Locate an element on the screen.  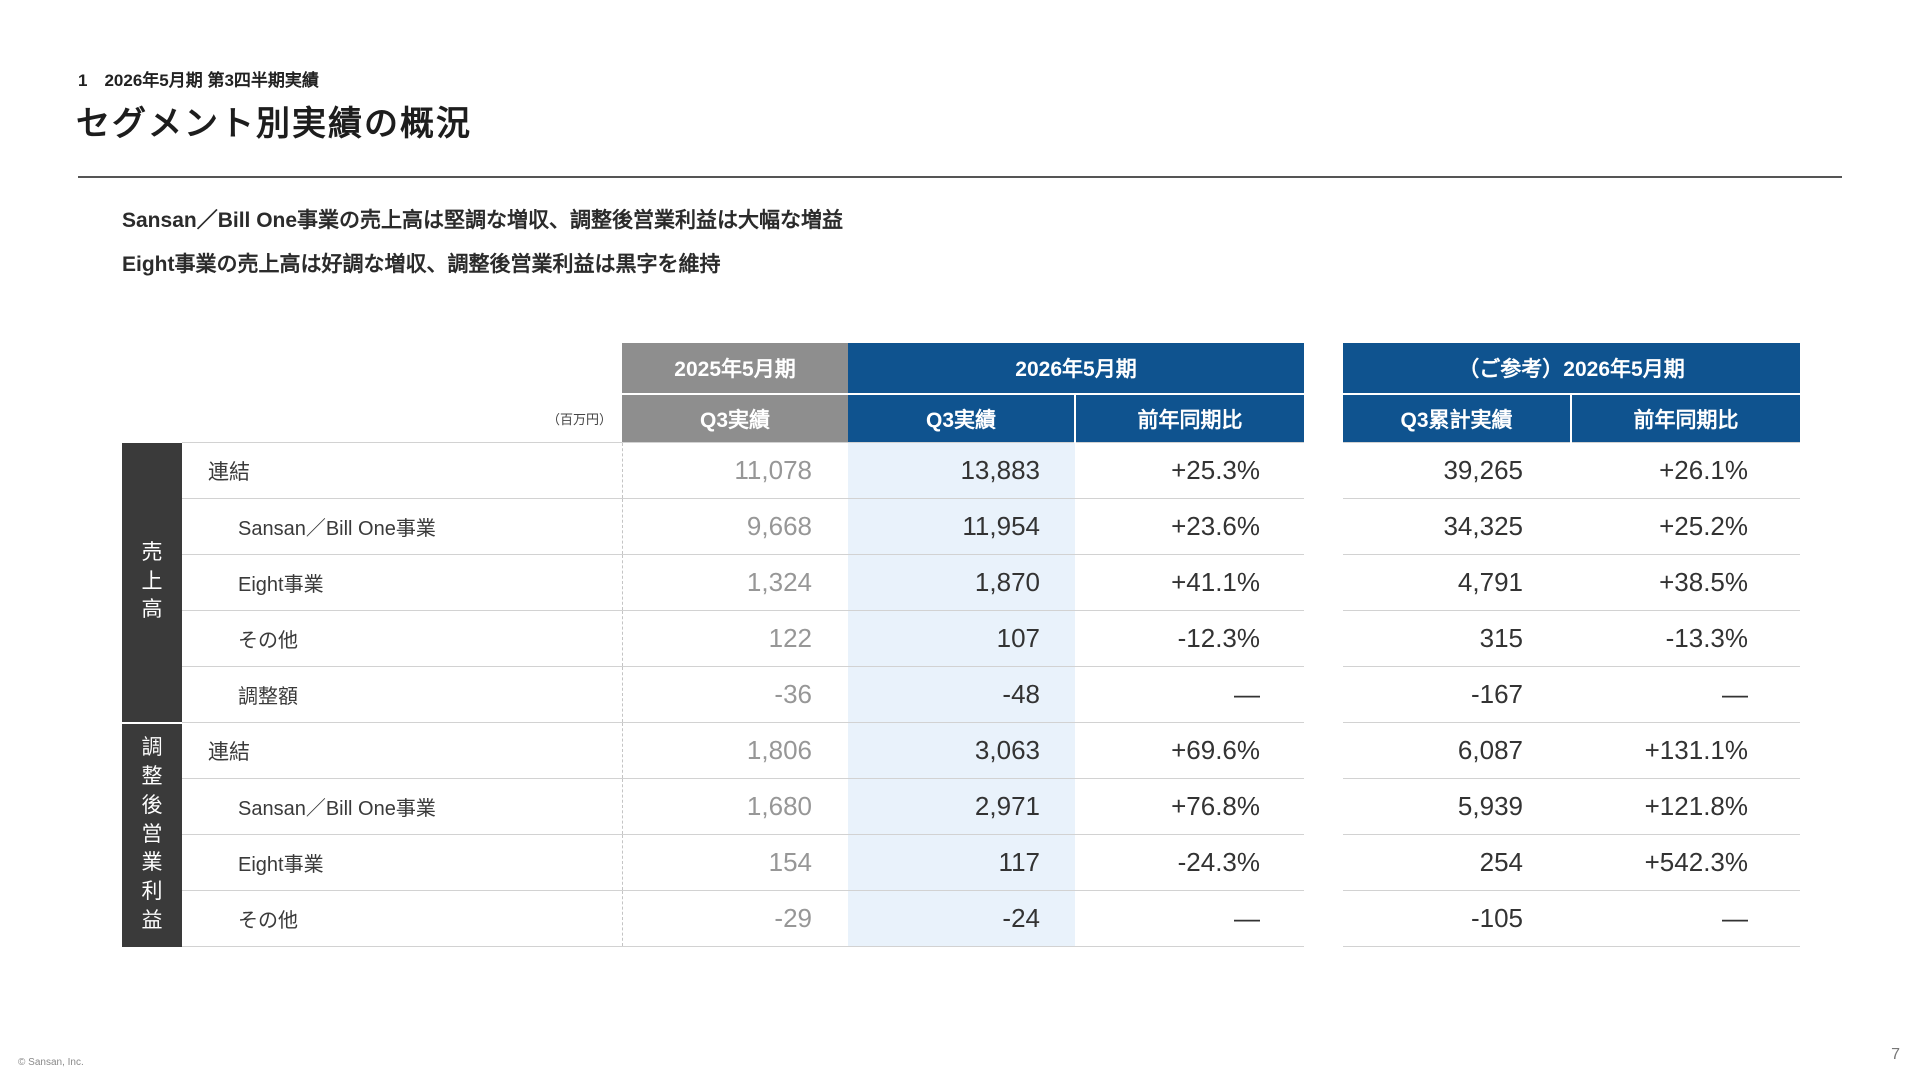
cell-curr-q3: 2,971 is located at coordinates (961, 806).